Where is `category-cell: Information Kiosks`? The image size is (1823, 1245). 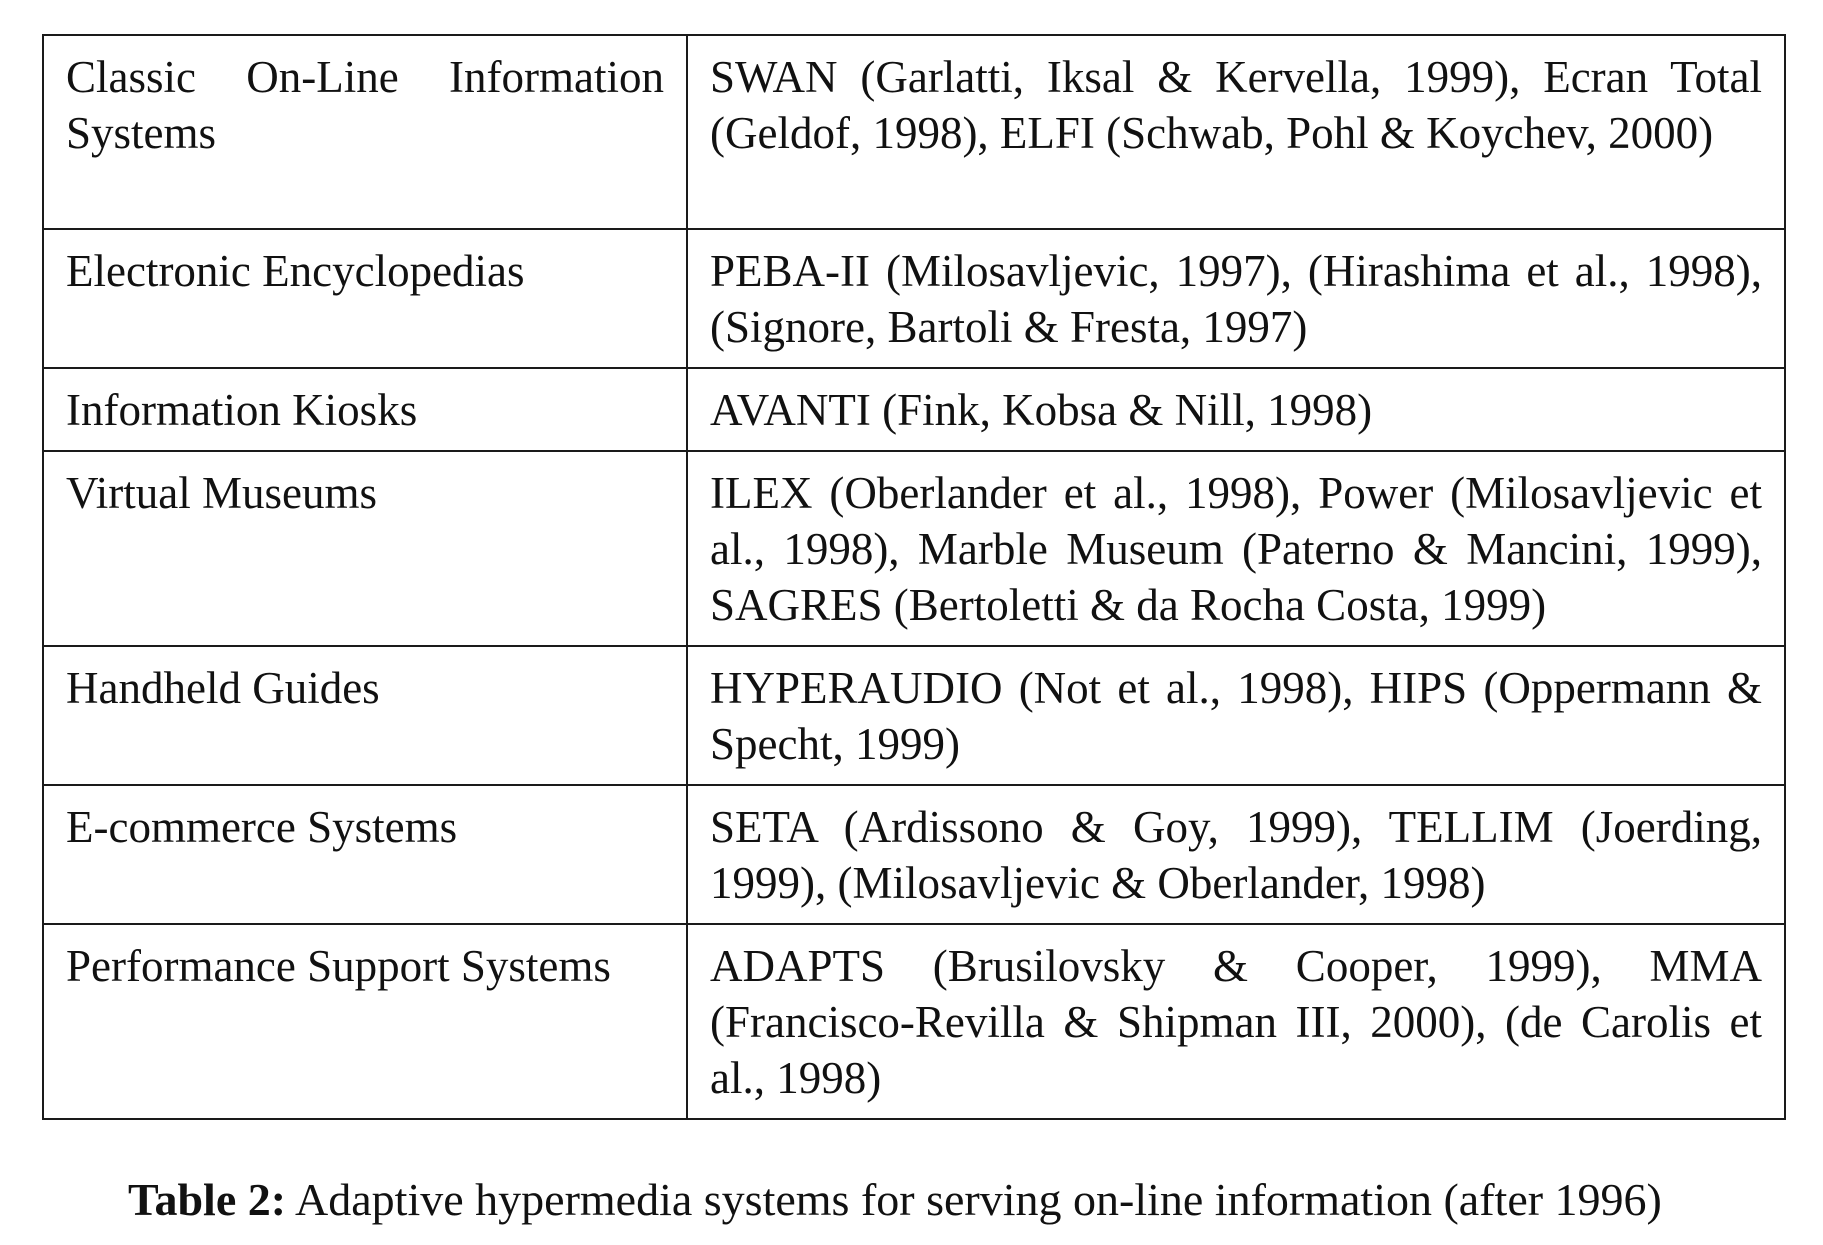
category-cell: Information Kiosks is located at coordinates (365, 409).